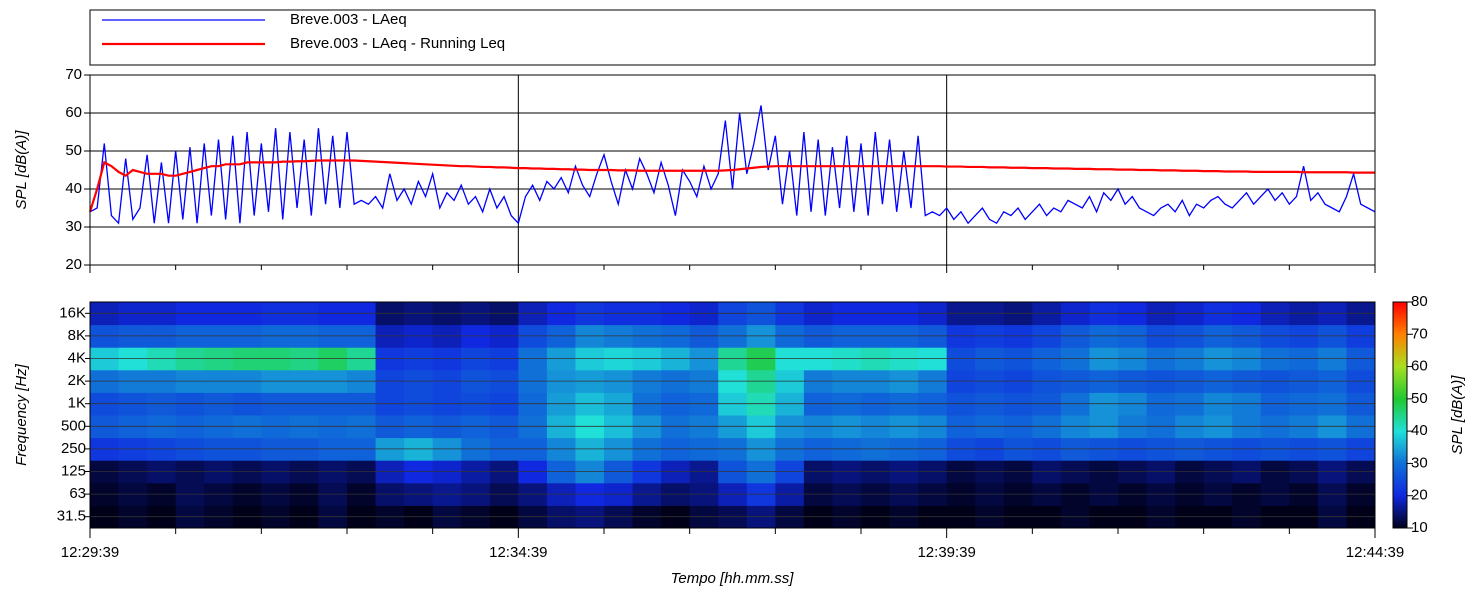  Describe the element at coordinates (73, 226) in the screenshot. I see `y-tick-label: 30` at that location.